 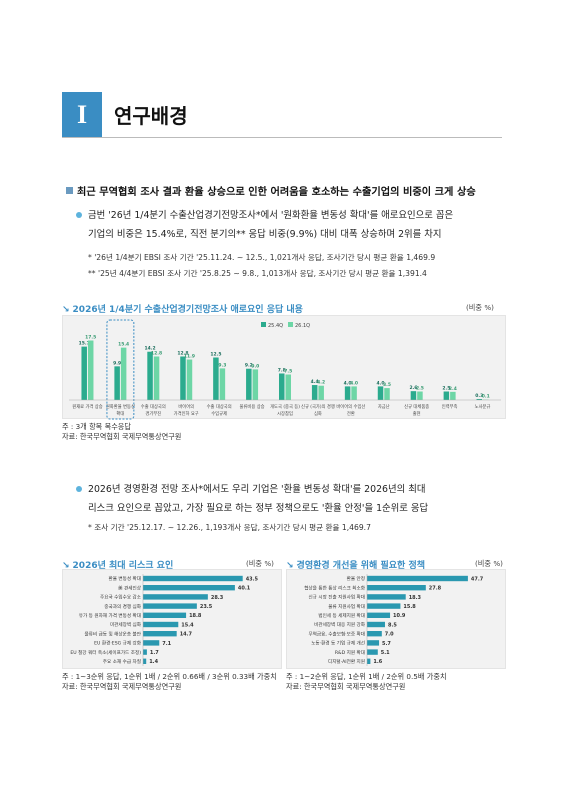 What do you see at coordinates (153, 406) in the screenshot?
I see `x-tick-label: 수출 대상국의` at bounding box center [153, 406].